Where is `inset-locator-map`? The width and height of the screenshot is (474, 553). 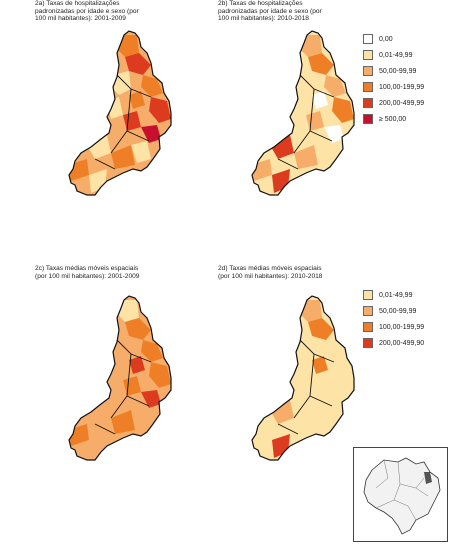
inset-locator-map is located at coordinates (400, 494).